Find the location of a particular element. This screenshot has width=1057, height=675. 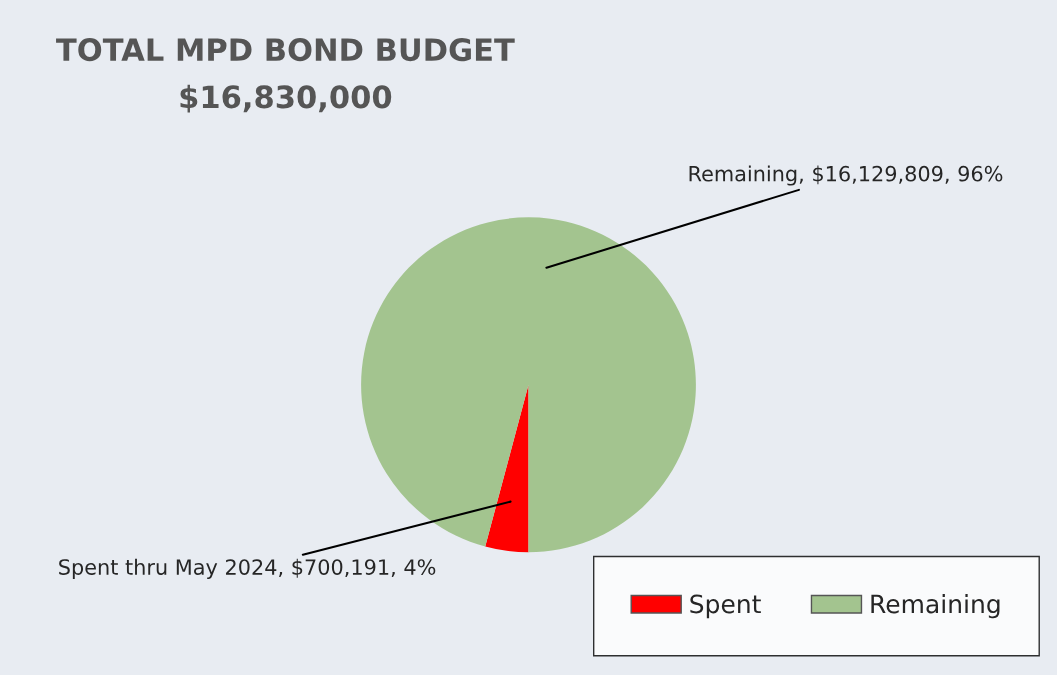

chart-title: TOTAL MPD BOND BUDGET is located at coordinates (285, 50).